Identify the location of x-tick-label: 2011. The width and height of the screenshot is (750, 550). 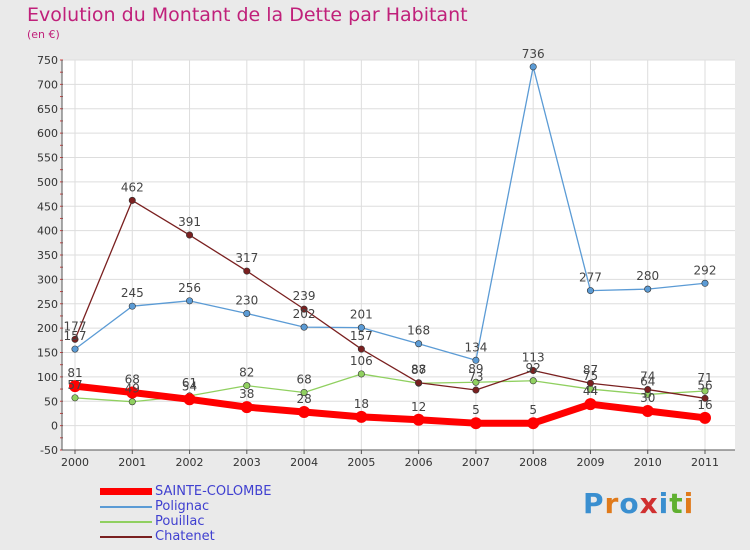
(705, 462).